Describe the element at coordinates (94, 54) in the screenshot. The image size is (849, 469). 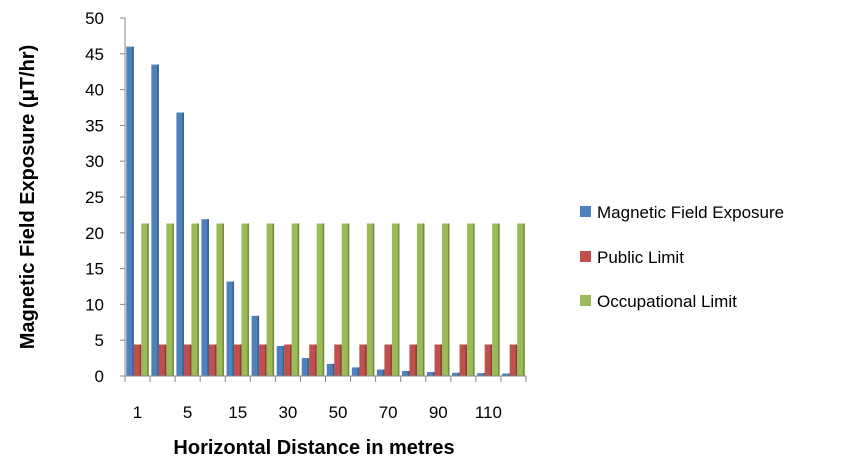
I see `y-tick-label: 45` at that location.